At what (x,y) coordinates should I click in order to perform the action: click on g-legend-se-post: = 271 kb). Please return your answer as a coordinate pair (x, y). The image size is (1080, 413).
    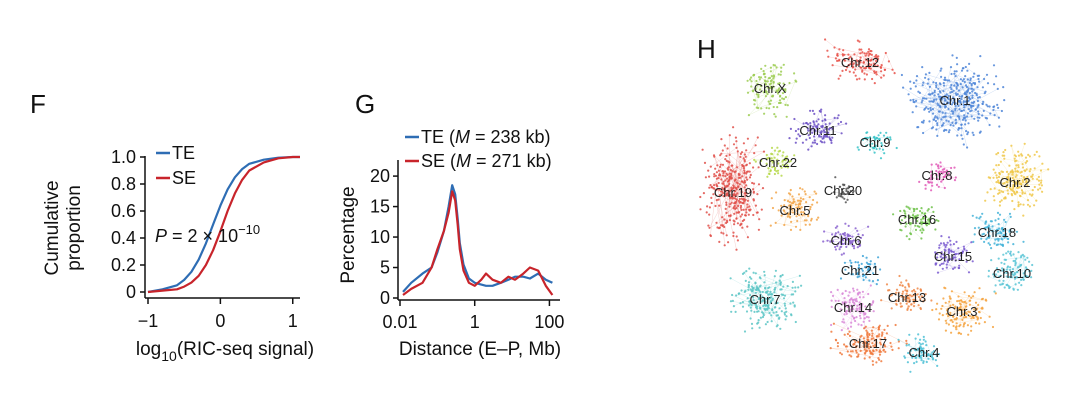
    Looking at the image, I should click on (511, 161).